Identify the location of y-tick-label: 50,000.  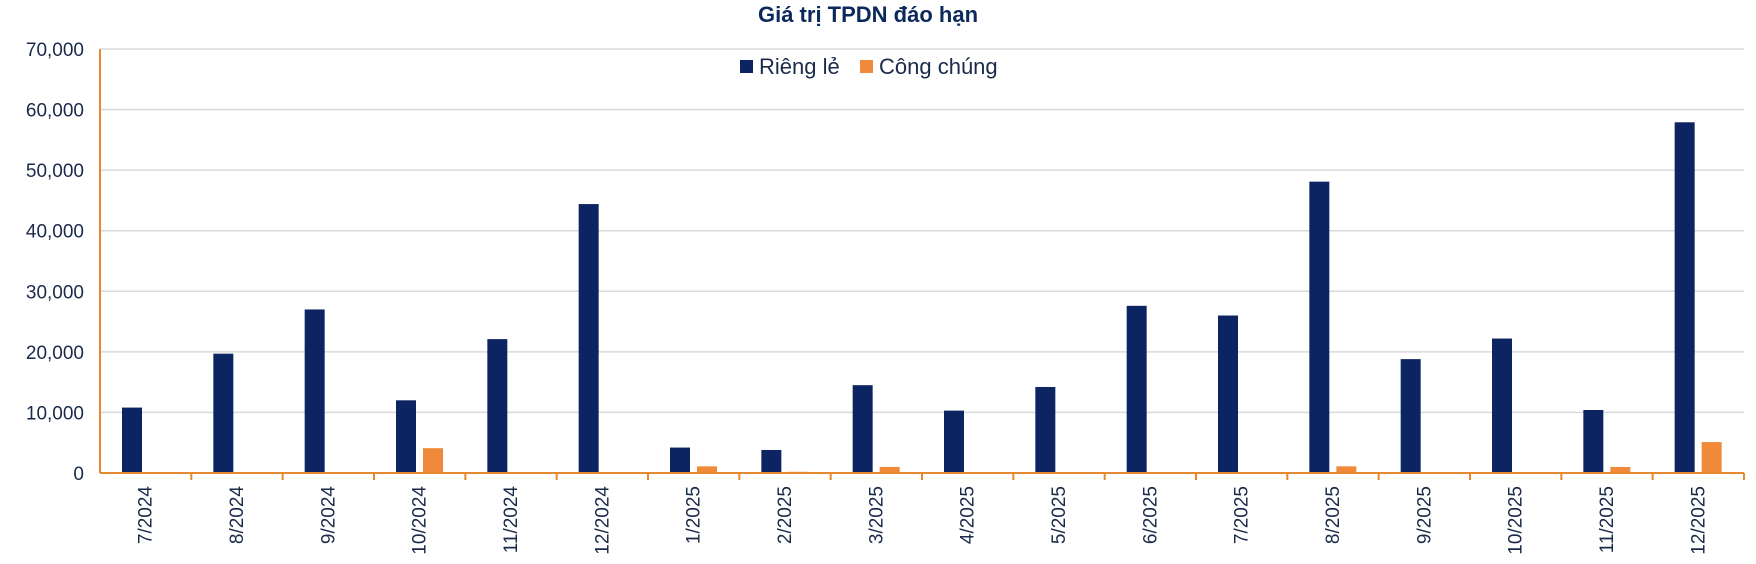
(55, 171).